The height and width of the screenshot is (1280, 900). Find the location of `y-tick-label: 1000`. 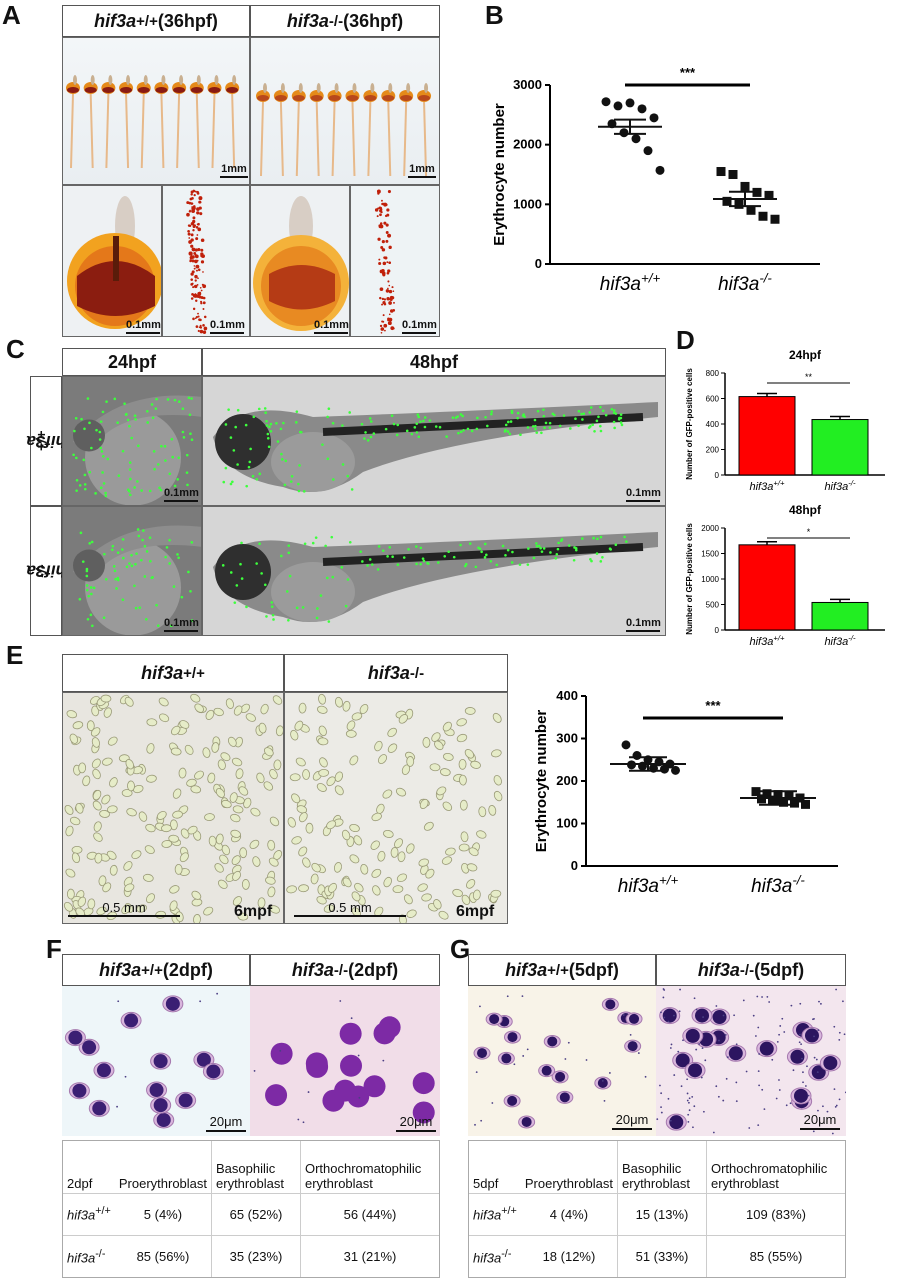

y-tick-label: 1000 is located at coordinates (710, 579).